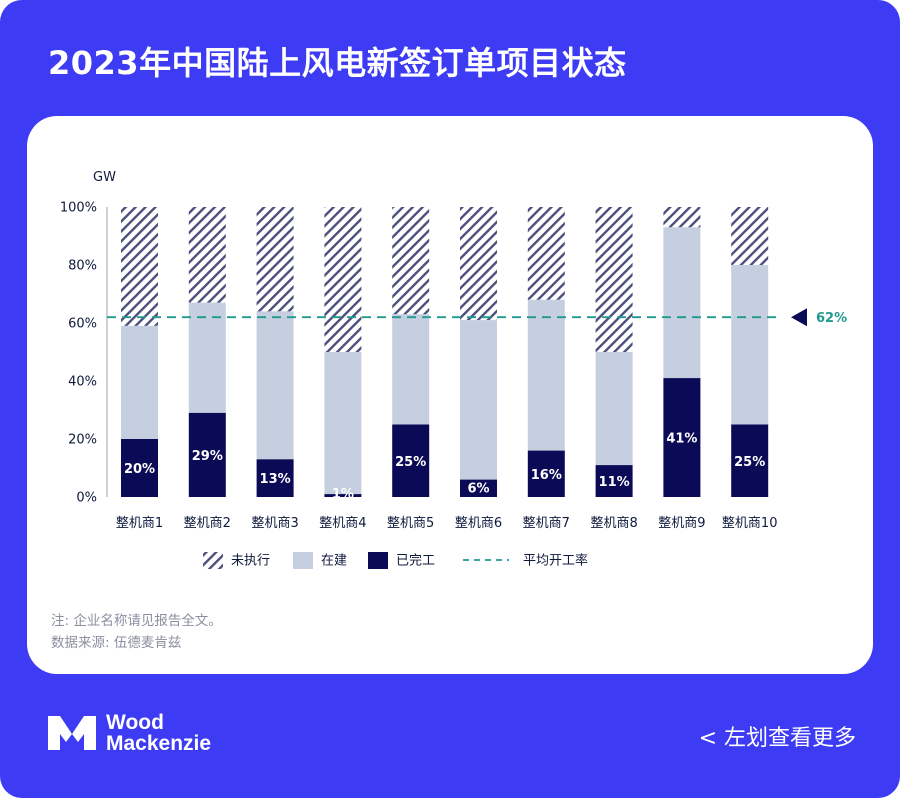  Describe the element at coordinates (82, 440) in the screenshot. I see `y-tick-label: 20%` at that location.